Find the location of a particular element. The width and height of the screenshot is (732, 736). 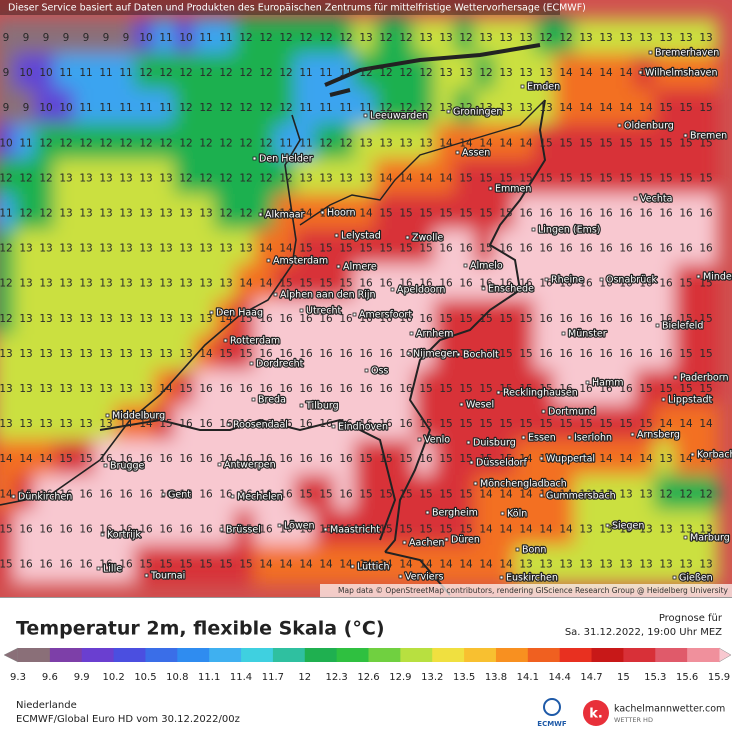

colorbar-segment is located at coordinates (321, 655).